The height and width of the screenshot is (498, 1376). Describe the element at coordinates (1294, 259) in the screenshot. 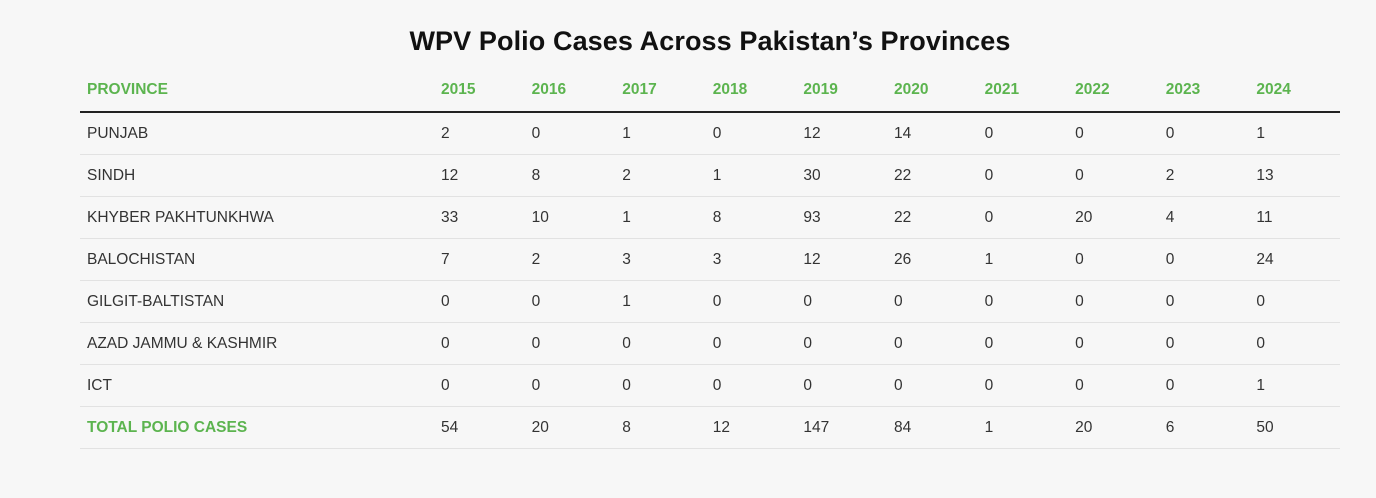

I see `case-count-cell: 24` at that location.